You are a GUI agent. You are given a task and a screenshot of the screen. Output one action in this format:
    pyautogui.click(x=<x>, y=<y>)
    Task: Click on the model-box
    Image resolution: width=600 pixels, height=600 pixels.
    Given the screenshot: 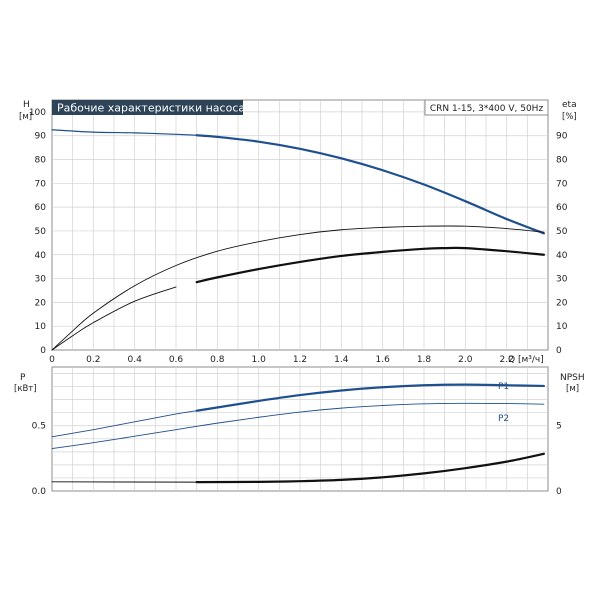 What is the action you would take?
    pyautogui.click(x=486, y=107)
    